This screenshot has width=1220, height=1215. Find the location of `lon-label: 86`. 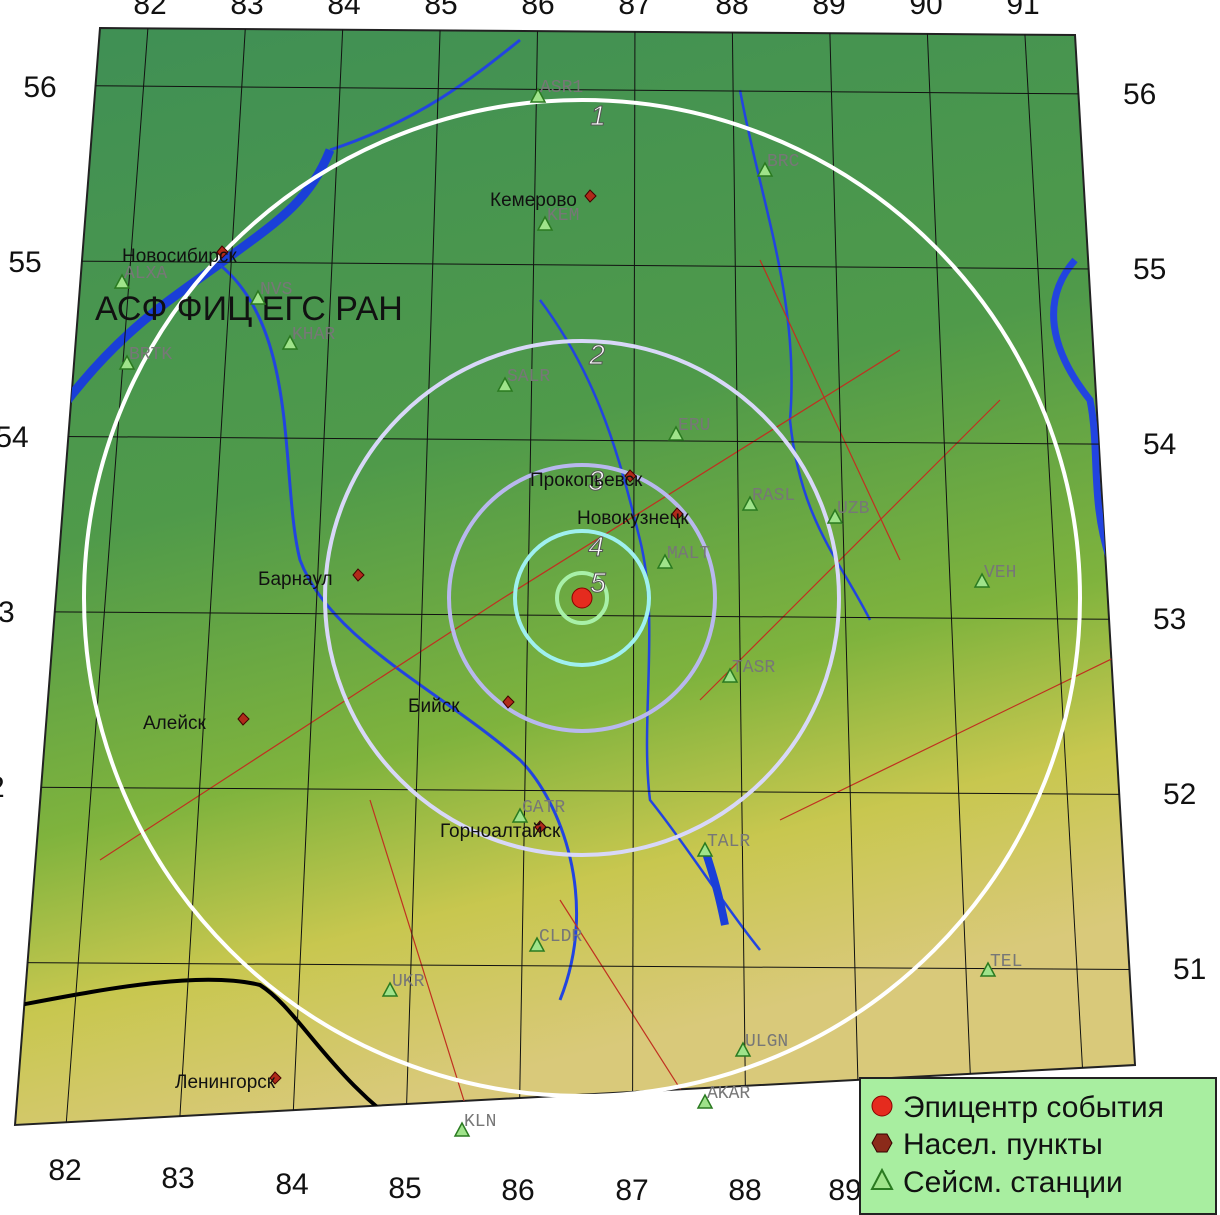

lon-label: 86 is located at coordinates (537, 10).